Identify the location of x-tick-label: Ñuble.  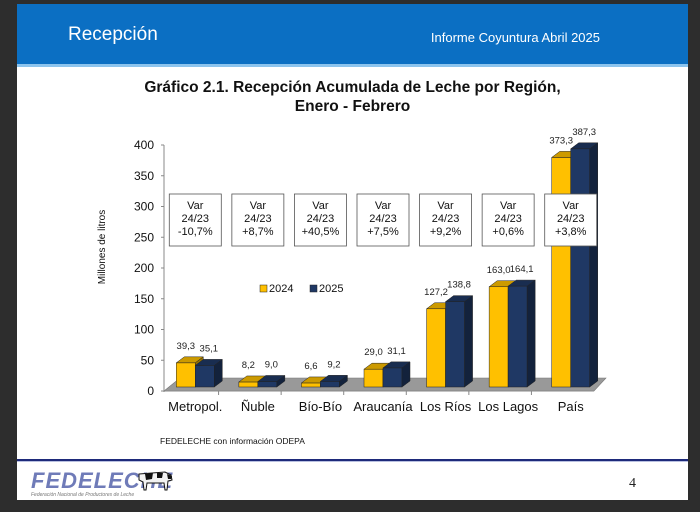
(258, 406).